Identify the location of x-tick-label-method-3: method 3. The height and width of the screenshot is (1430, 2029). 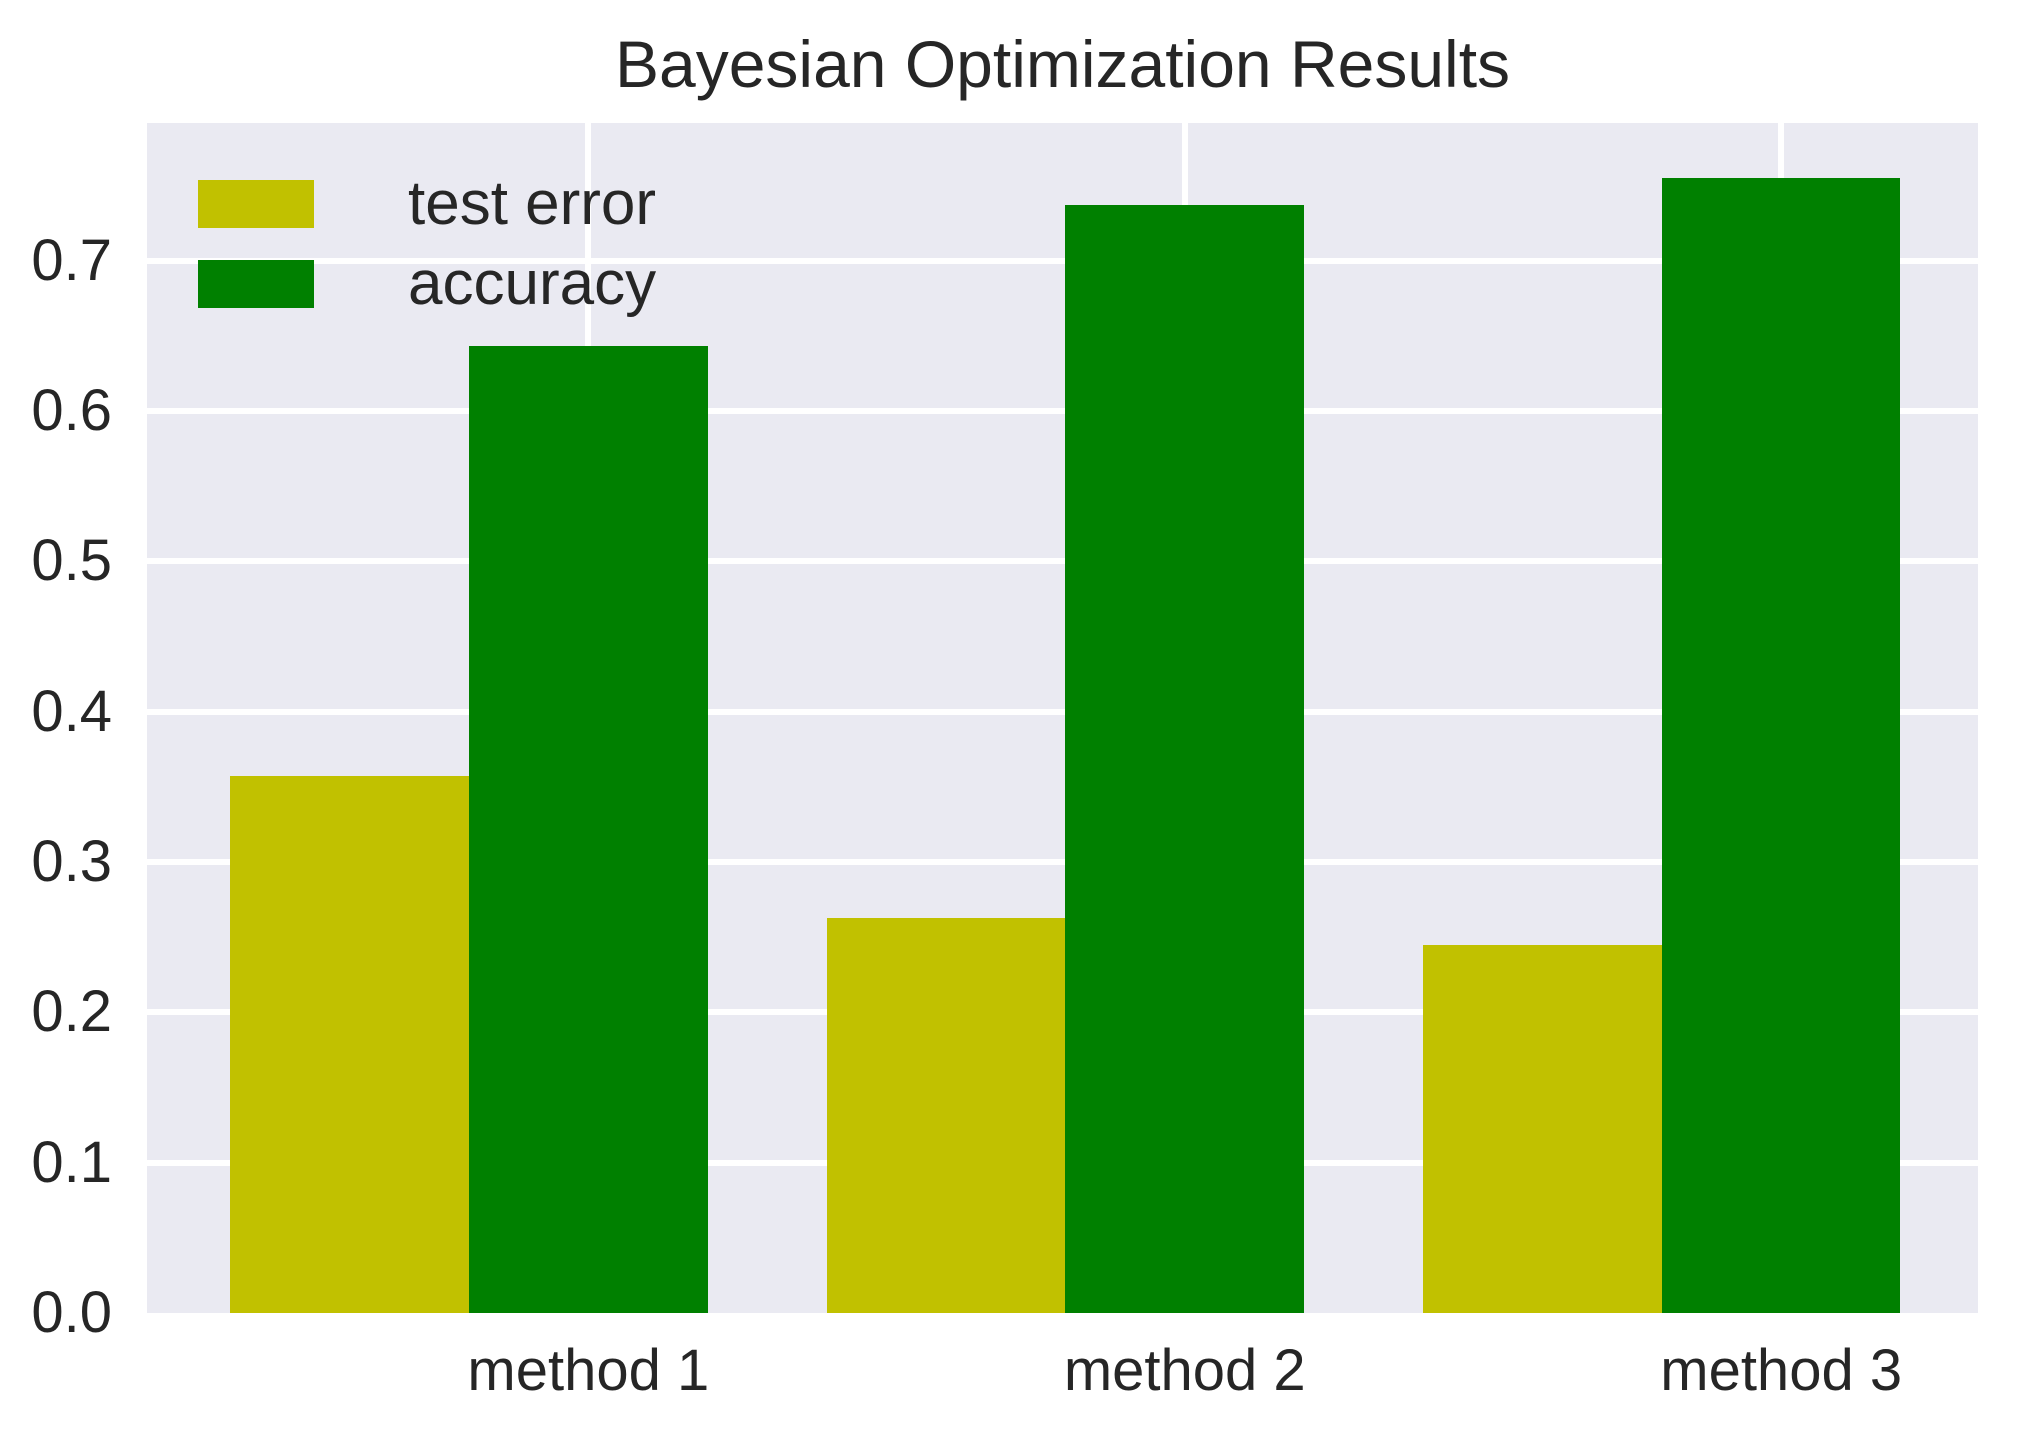
(1781, 1370).